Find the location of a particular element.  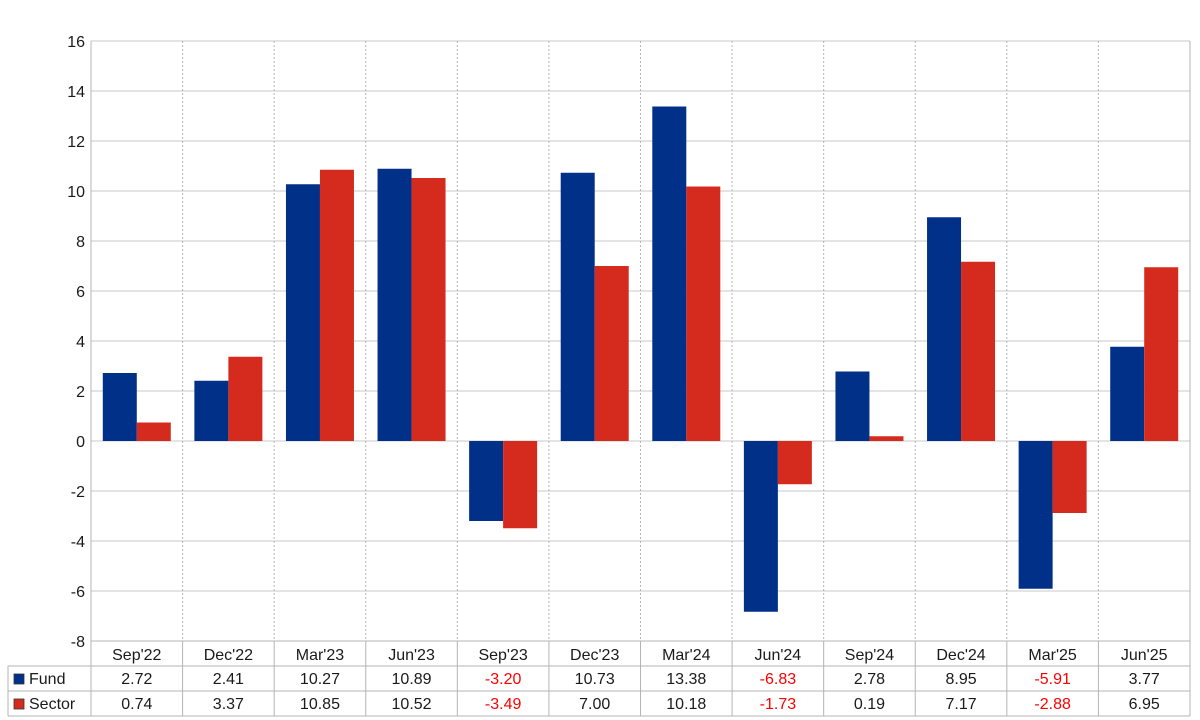

data-label-sector: -2.88 is located at coordinates (1052, 704).